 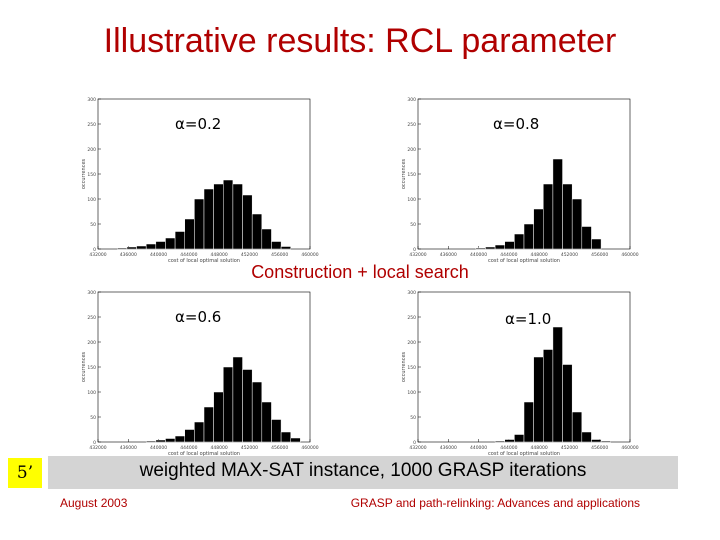 What do you see at coordinates (360, 41) in the screenshot?
I see `slide-title: Illustrative results: RCL parameter` at bounding box center [360, 41].